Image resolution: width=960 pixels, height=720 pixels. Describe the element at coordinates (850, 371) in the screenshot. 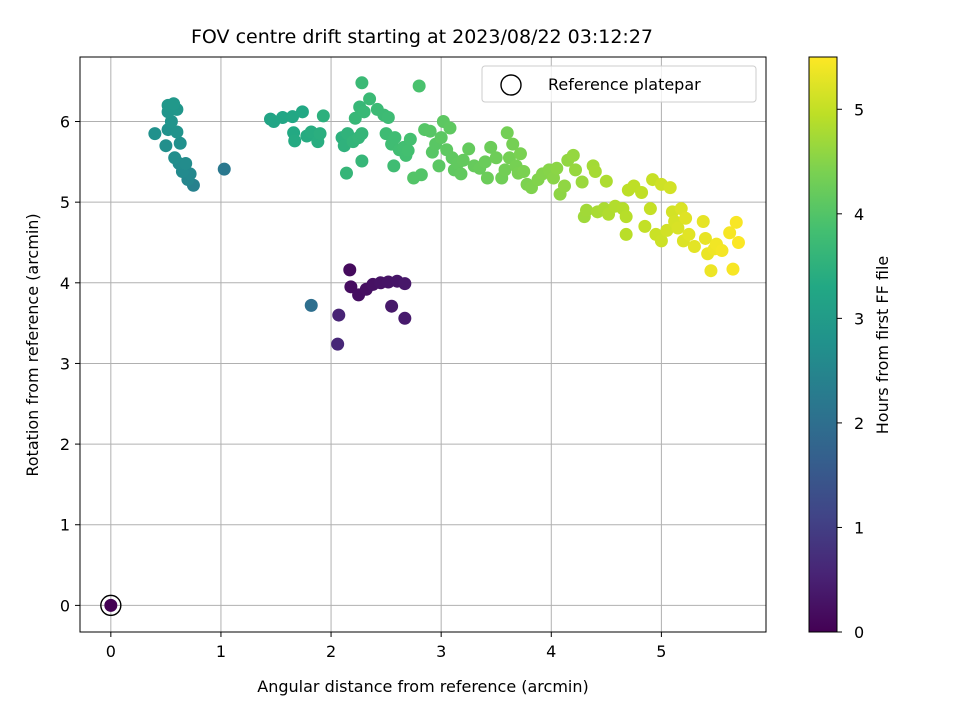

I see `colorbar-ticks: 0 1 2 3 4 5` at that location.